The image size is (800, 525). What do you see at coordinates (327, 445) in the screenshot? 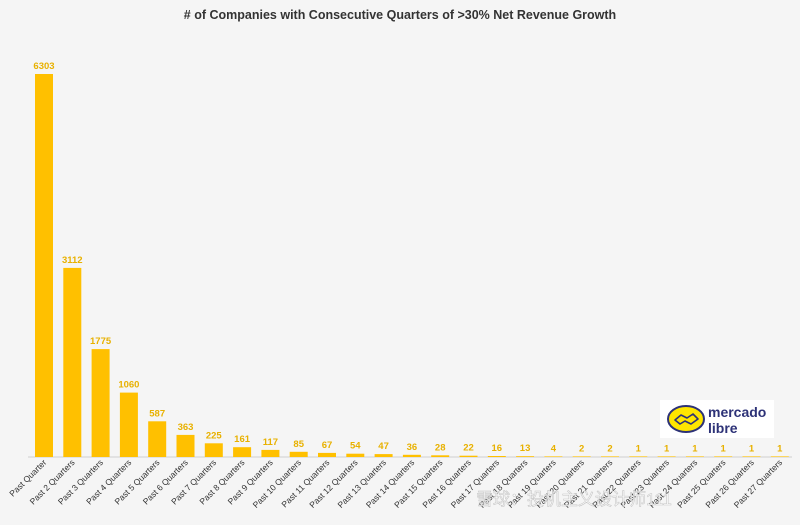
I see `bar-value-label-11: 67` at bounding box center [327, 445].